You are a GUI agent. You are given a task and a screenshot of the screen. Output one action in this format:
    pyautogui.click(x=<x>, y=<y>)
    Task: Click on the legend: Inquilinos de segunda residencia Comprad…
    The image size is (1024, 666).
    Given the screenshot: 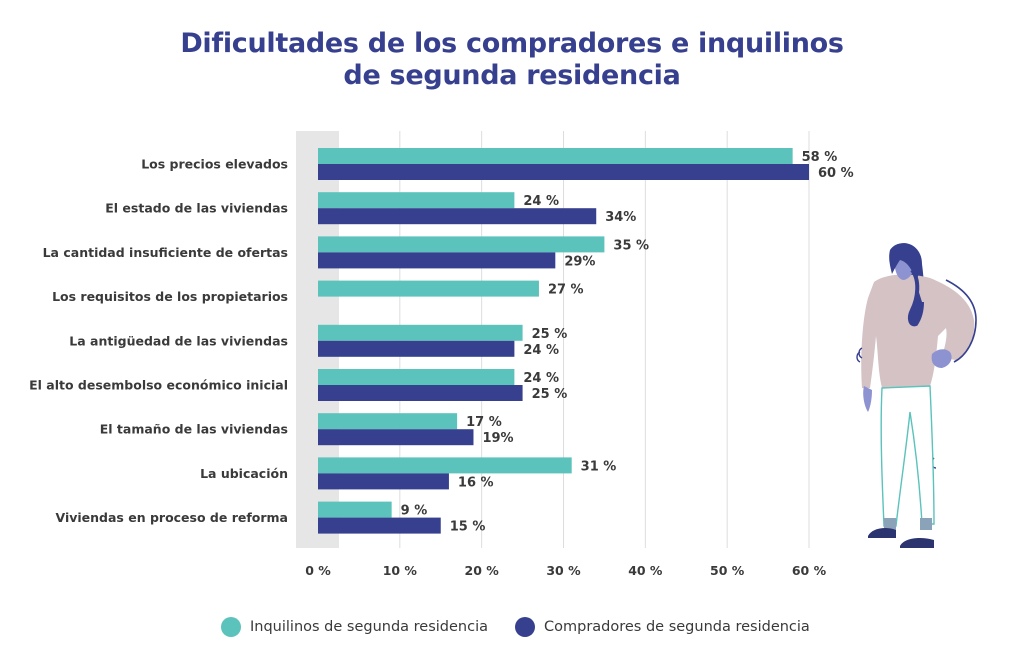 What is the action you would take?
    pyautogui.click(x=512, y=629)
    